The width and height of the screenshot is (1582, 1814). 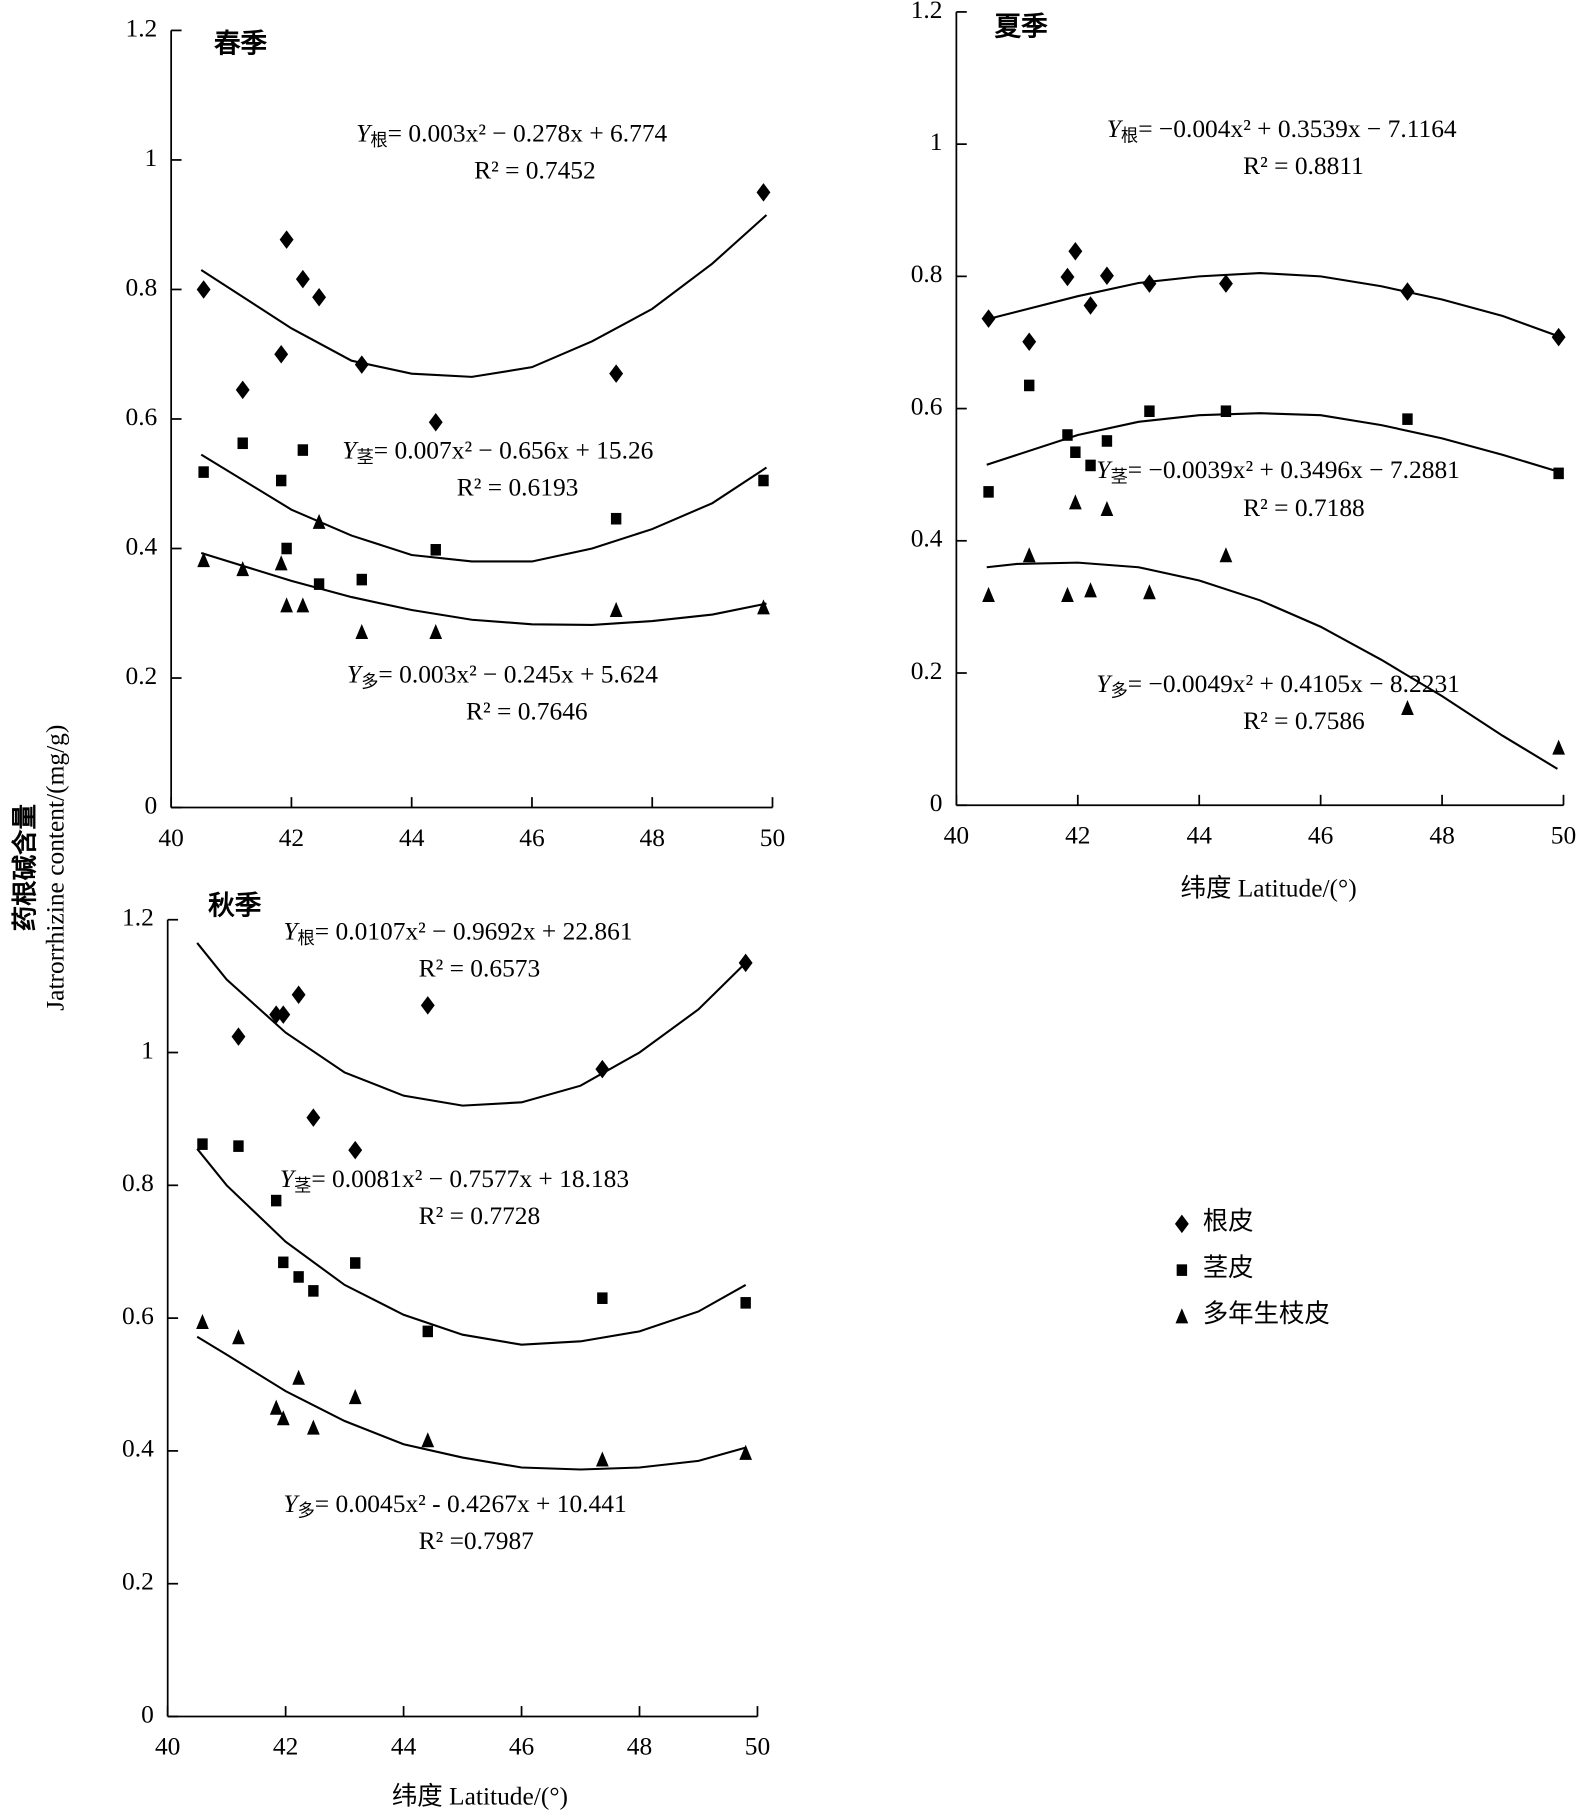 What do you see at coordinates (1228, 1267) in the screenshot?
I see `legend-label: 茎皮` at bounding box center [1228, 1267].